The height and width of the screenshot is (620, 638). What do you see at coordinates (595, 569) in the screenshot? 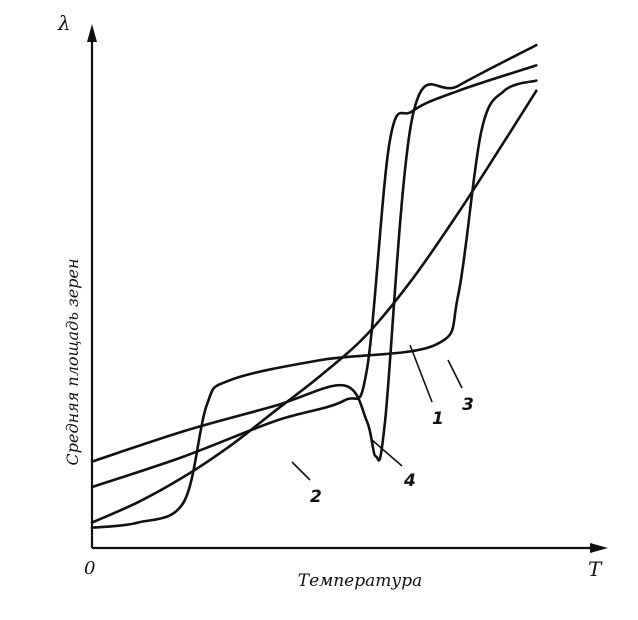
I see `x-axis-end-label: T` at bounding box center [595, 569].